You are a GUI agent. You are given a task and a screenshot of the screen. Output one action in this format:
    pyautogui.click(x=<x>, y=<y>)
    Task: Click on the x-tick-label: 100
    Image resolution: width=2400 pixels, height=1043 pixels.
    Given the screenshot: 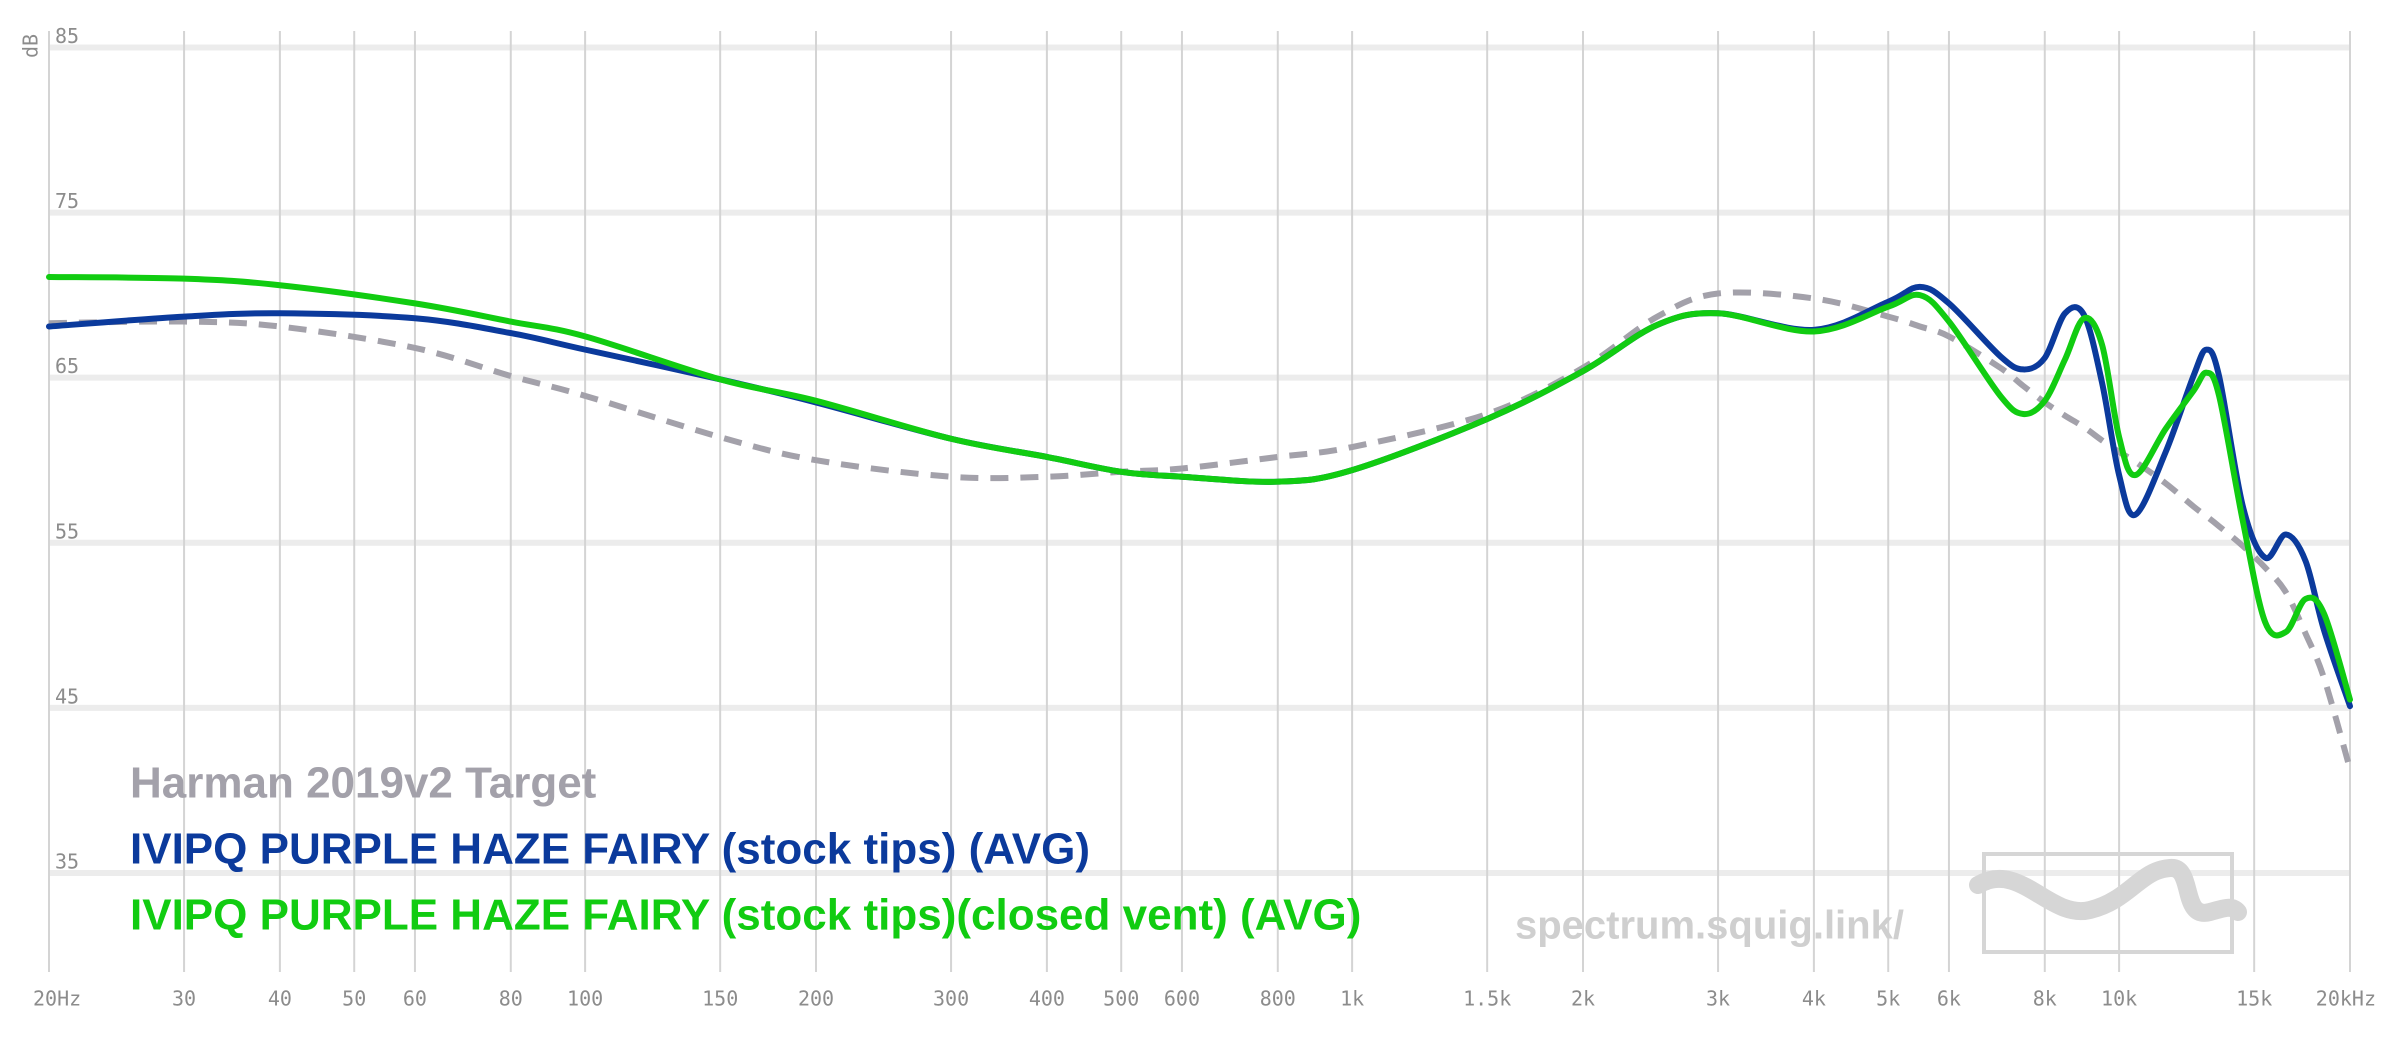 What is the action you would take?
    pyautogui.click(x=585, y=999)
    